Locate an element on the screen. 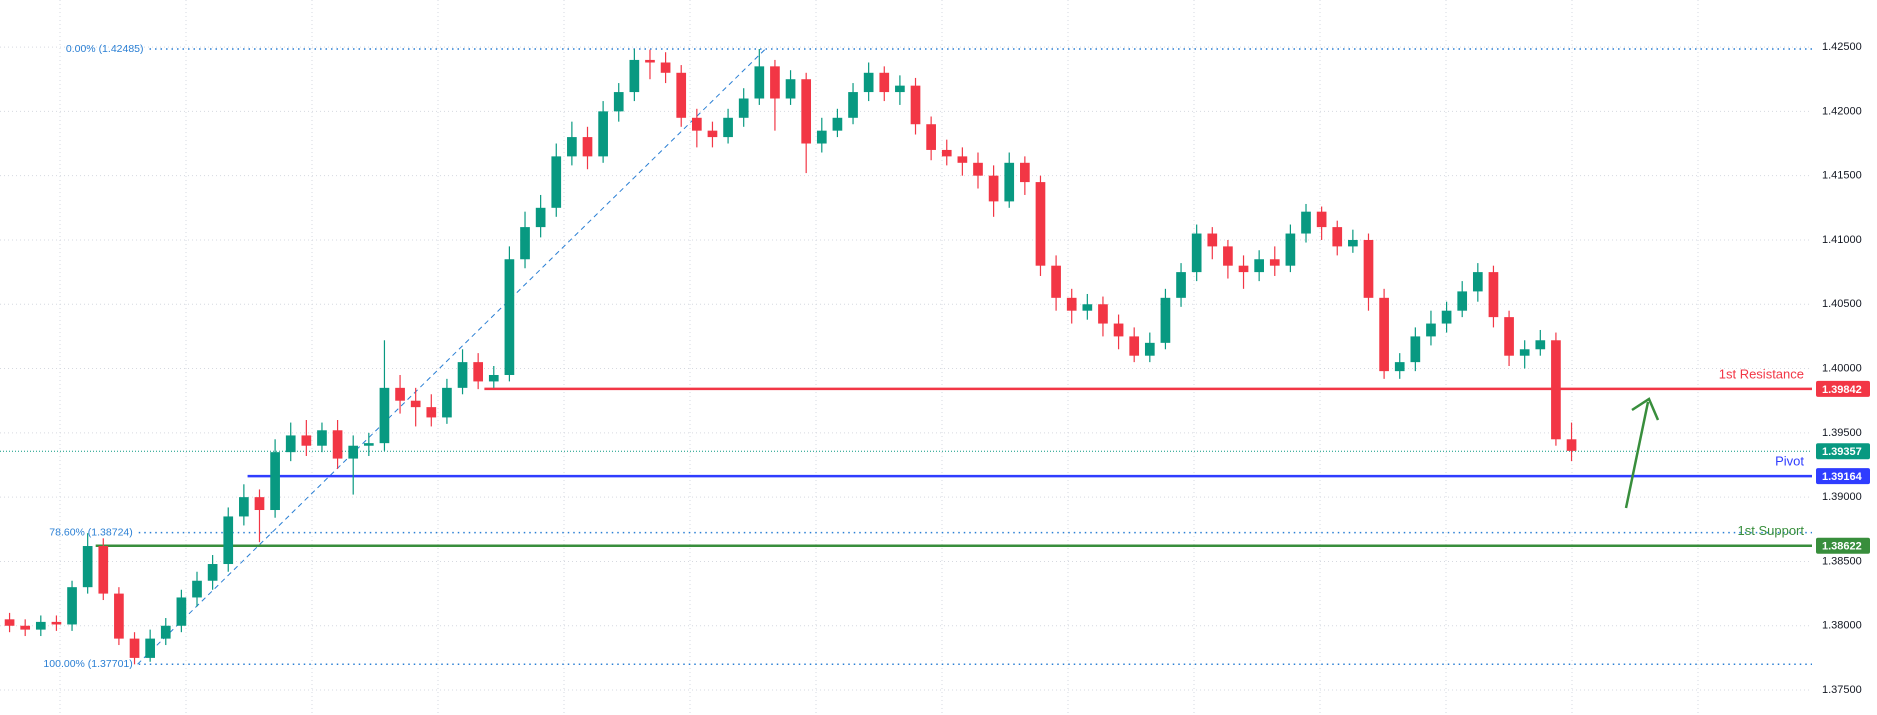  price-tag-label: 1.39164 is located at coordinates (1842, 477).